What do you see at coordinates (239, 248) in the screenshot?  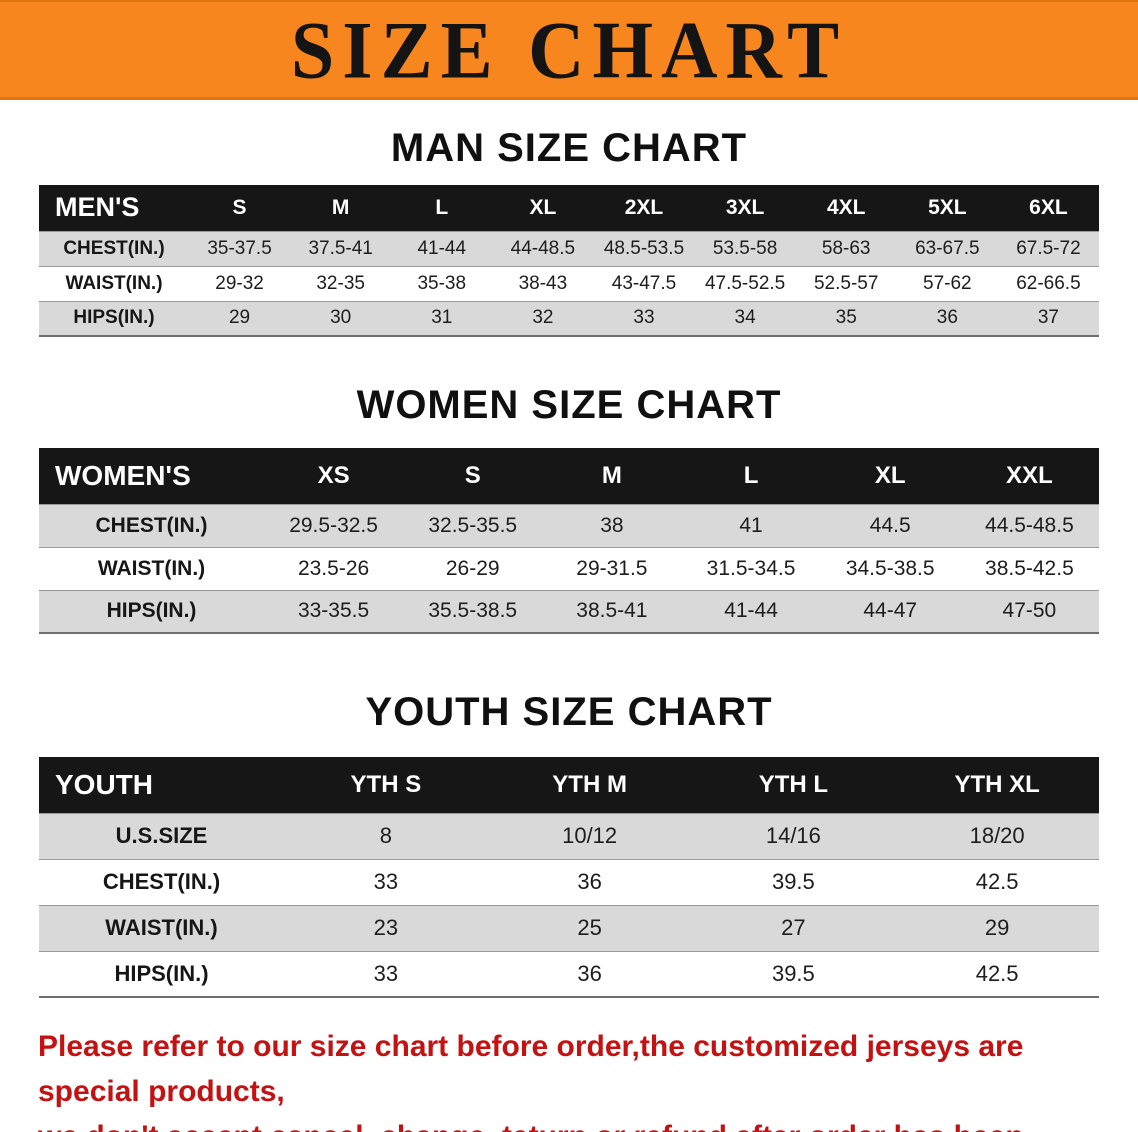 I see `size-value-cell: 35-37.5` at bounding box center [239, 248].